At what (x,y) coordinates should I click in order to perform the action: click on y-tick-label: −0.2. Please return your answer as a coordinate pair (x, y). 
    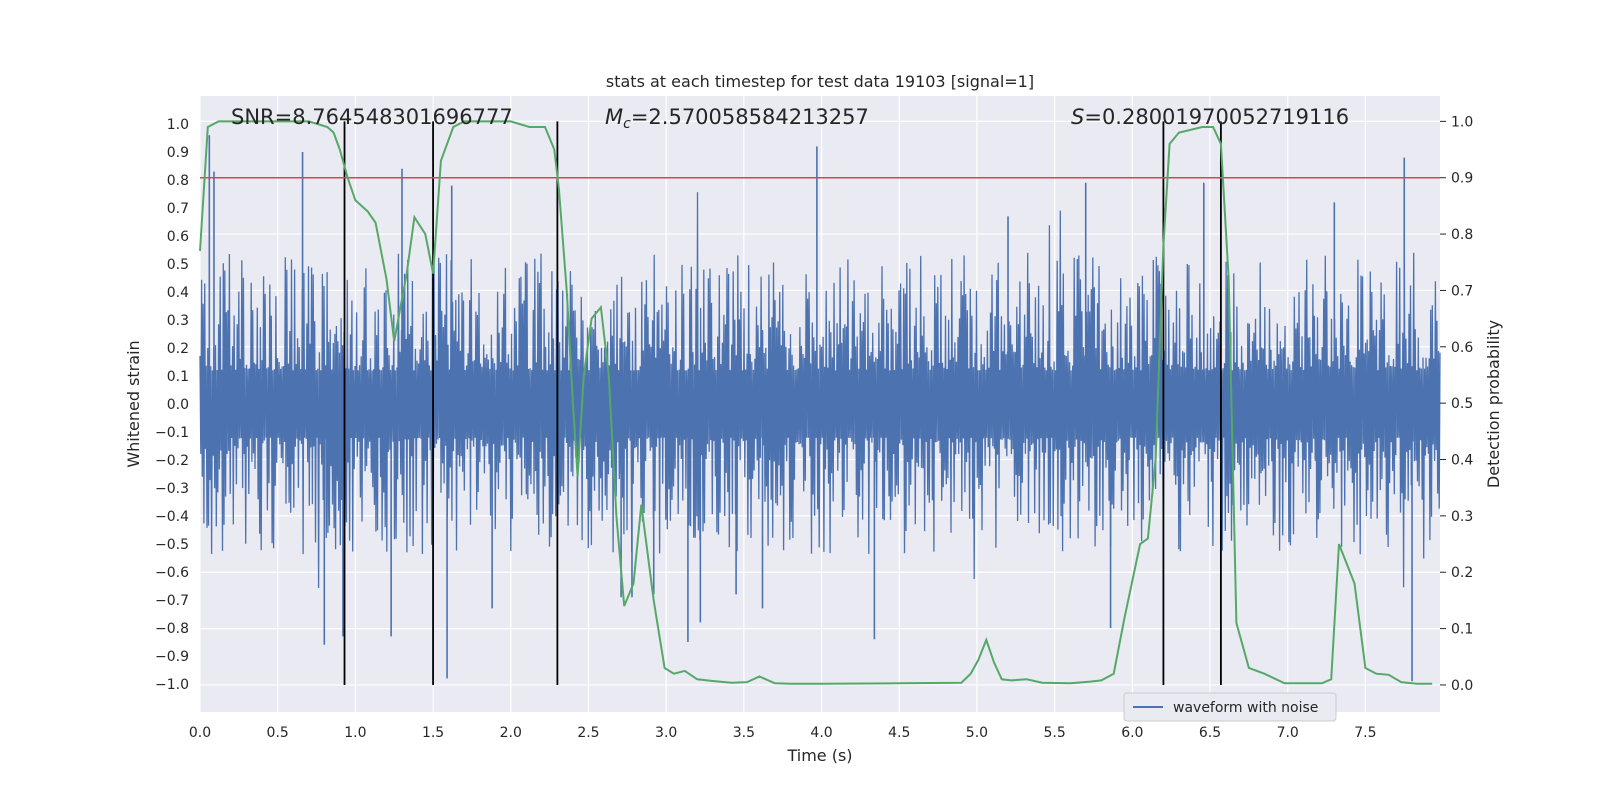
    Looking at the image, I should click on (172, 461).